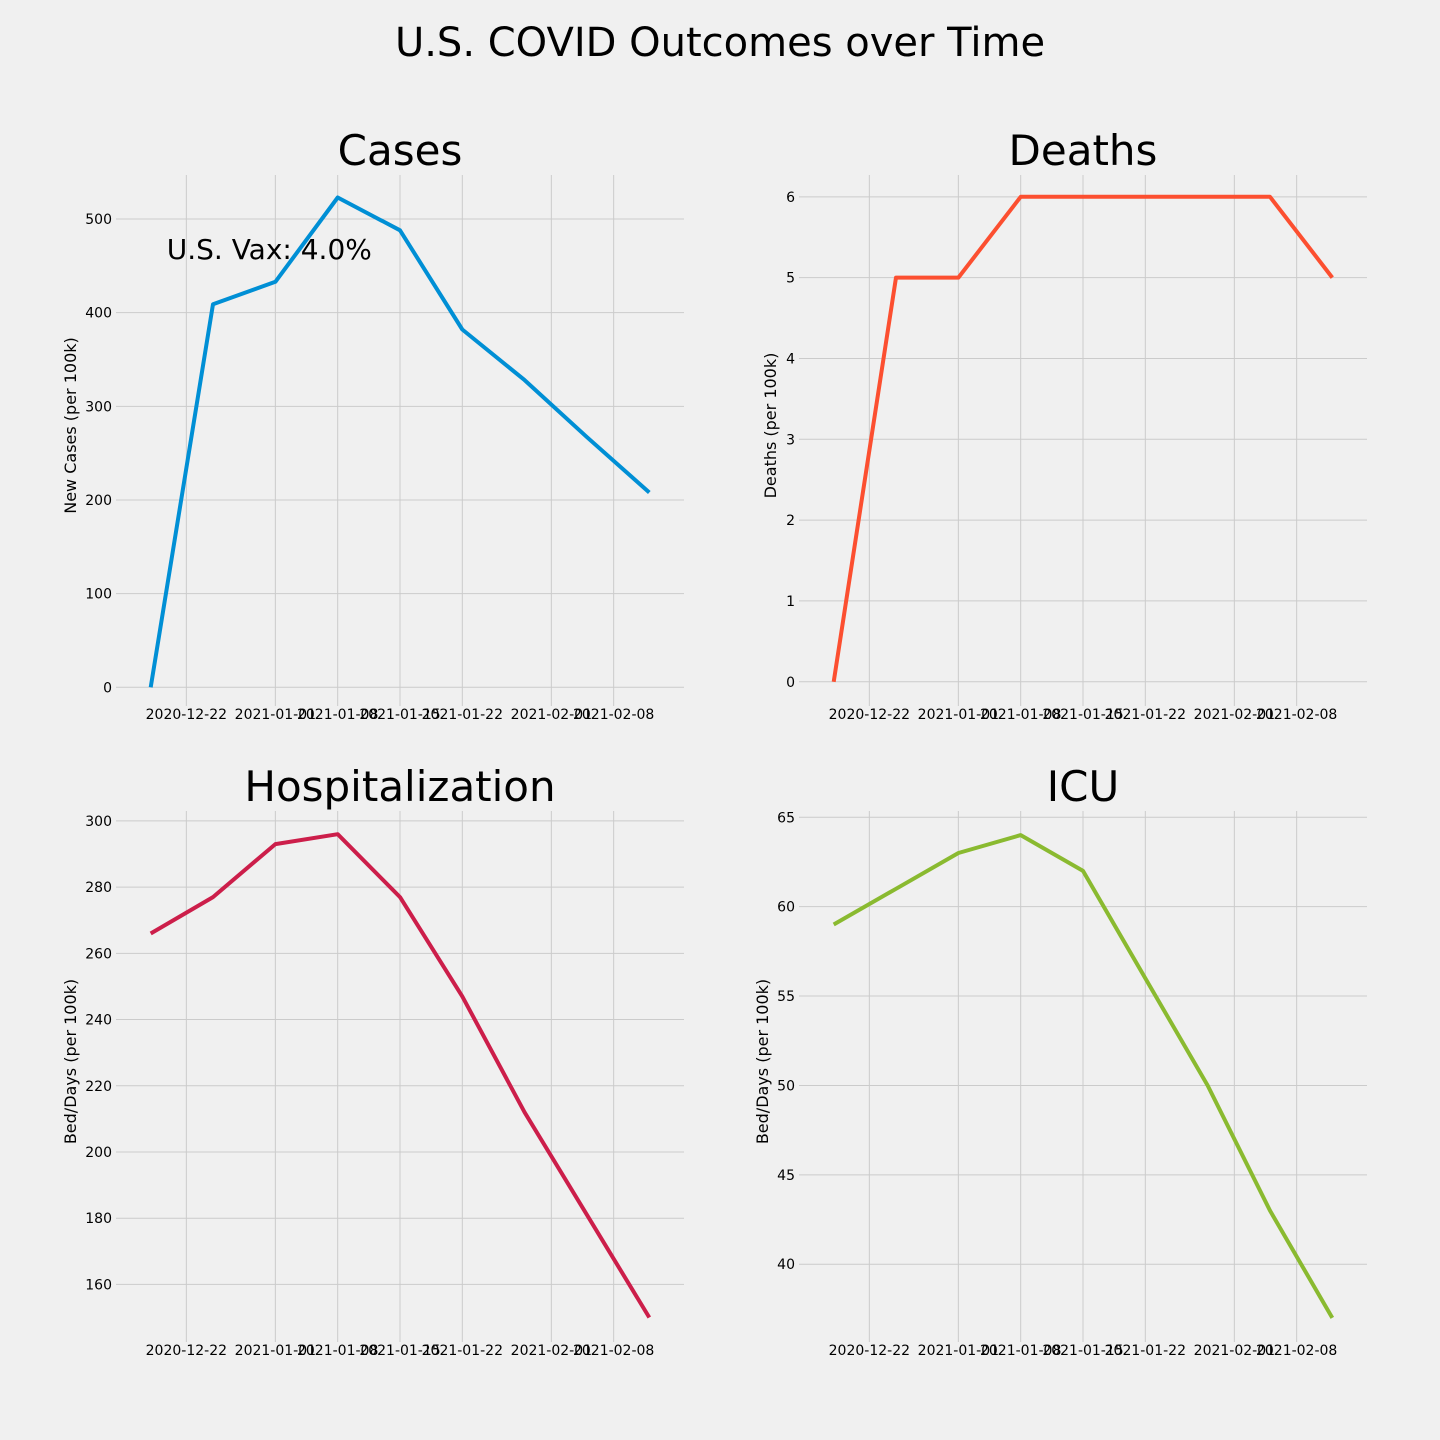  What do you see at coordinates (786, 1265) in the screenshot?
I see `y-tick-label: 40` at bounding box center [786, 1265].